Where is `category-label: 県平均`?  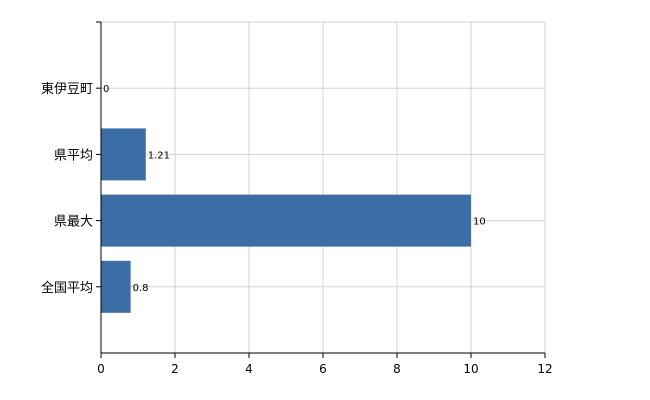 category-label: 県平均 is located at coordinates (73, 155).